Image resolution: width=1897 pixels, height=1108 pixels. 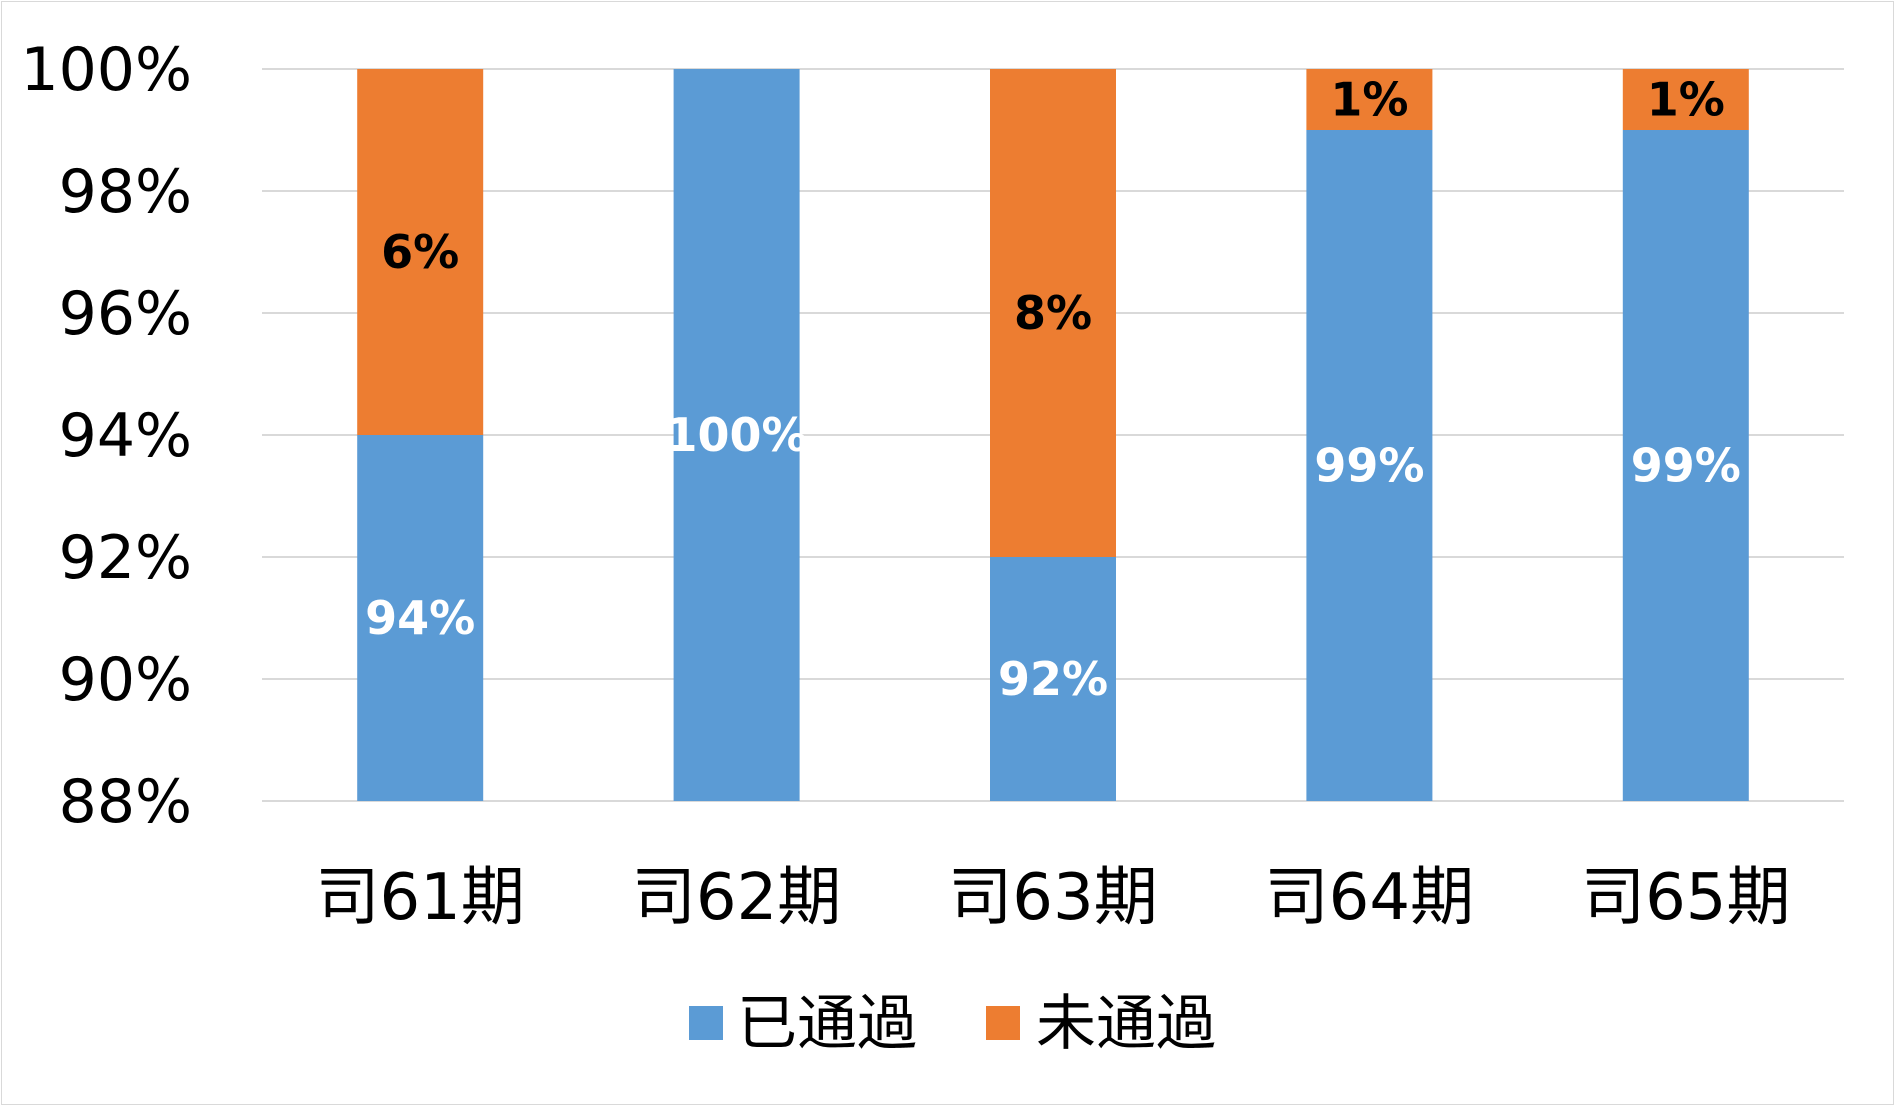 I want to click on y-tick-label: 90%, so click(x=125, y=680).